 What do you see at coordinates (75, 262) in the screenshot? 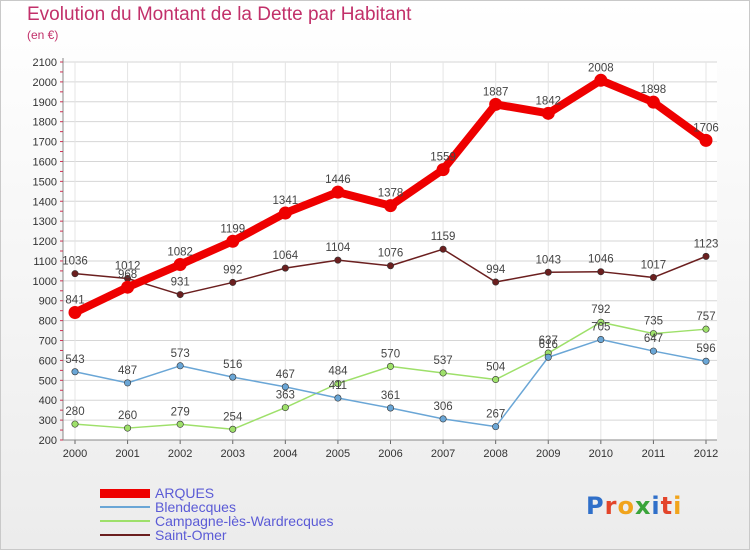
I see `data-label: 1036` at bounding box center [75, 262].